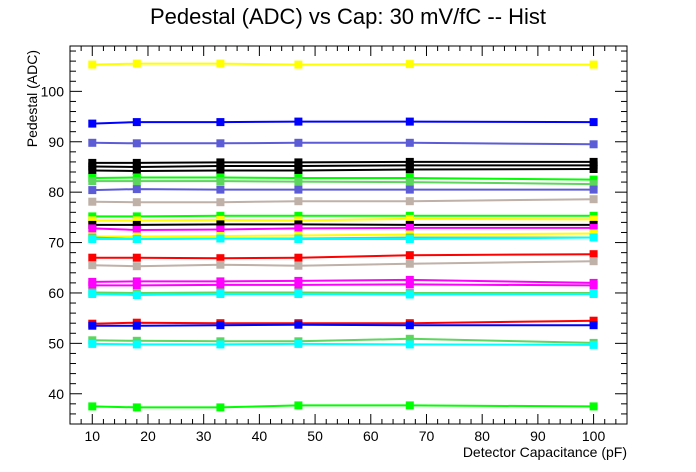 This screenshot has height=472, width=696. What do you see at coordinates (593, 227) in the screenshot?
I see `series-13-point` at bounding box center [593, 227].